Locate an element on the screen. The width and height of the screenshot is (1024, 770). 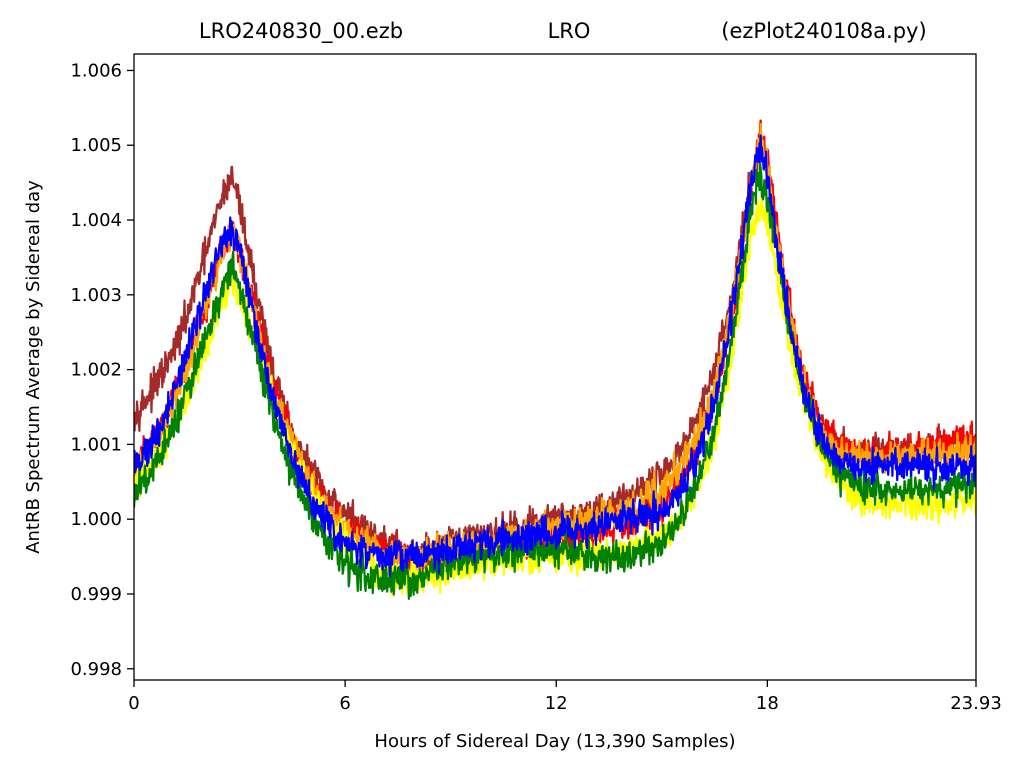
y-tick-label: 0.998 is located at coordinates (96, 669).